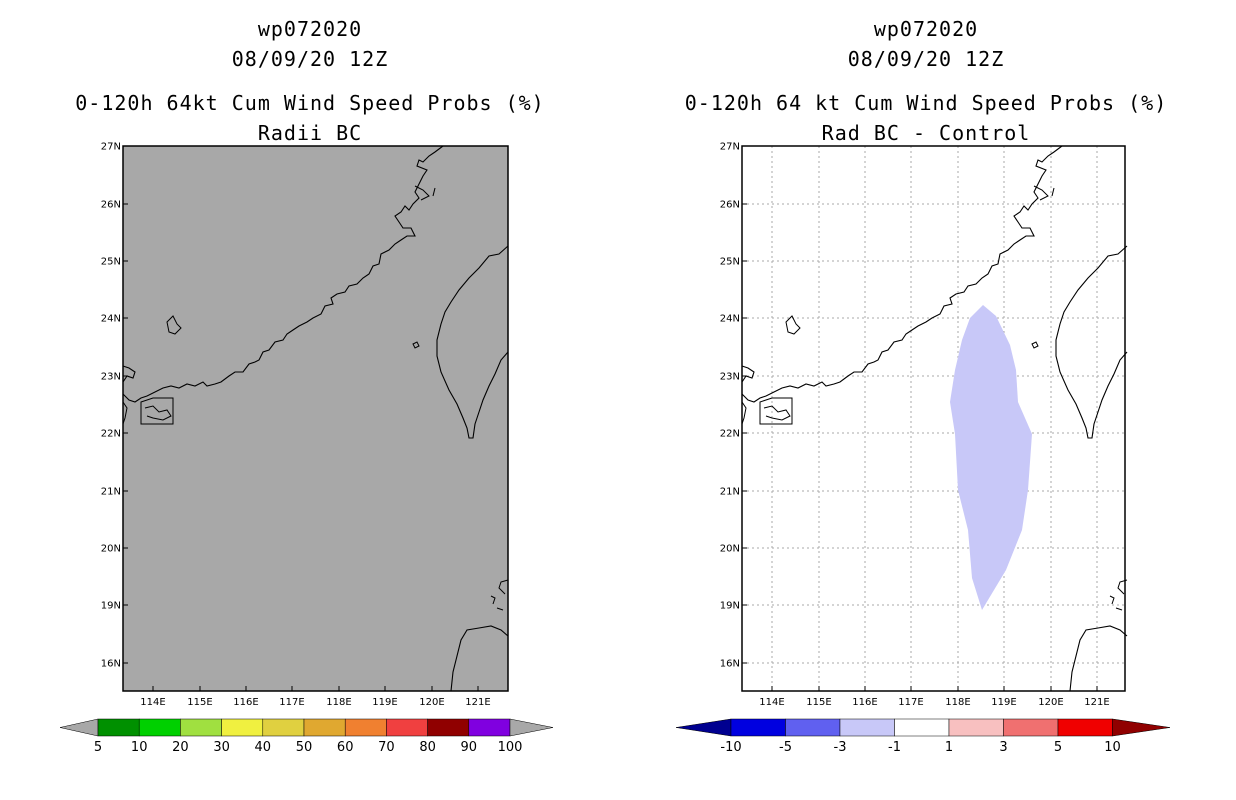 This screenshot has height=800, width=1236. I want to click on colorbar-label: 90, so click(469, 747).